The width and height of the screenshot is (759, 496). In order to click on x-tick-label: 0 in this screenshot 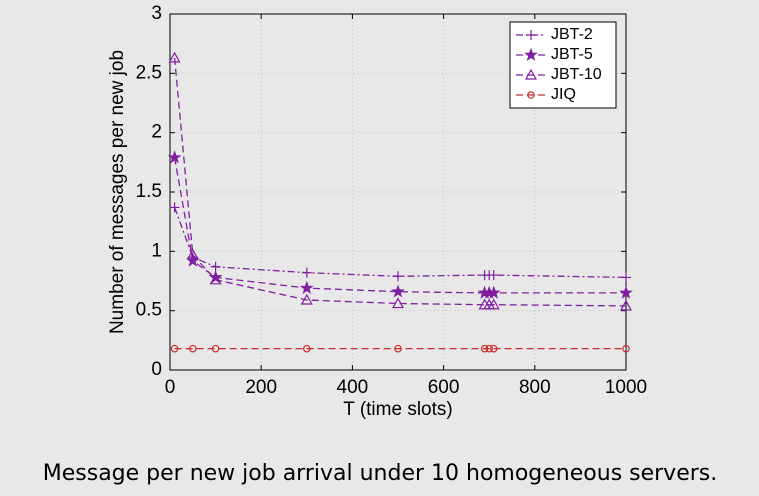, I will do `click(170, 387)`.